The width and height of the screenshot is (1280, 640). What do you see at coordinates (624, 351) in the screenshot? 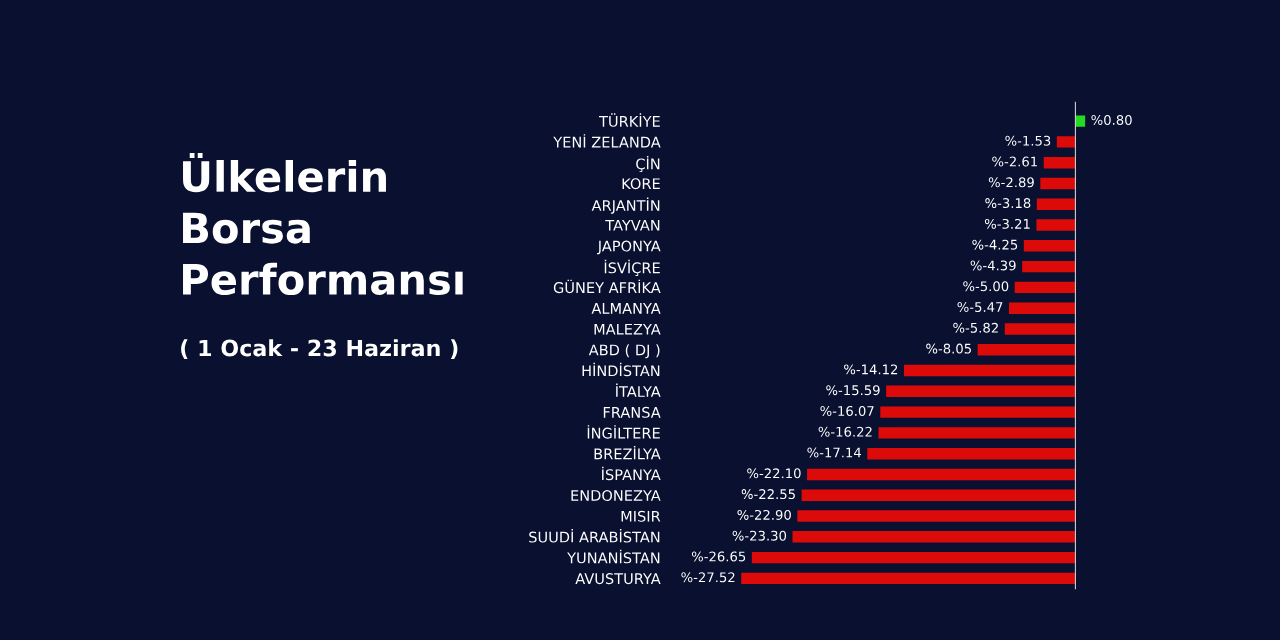
I see `y-tick-label: ABD ( DJ )` at bounding box center [624, 351].